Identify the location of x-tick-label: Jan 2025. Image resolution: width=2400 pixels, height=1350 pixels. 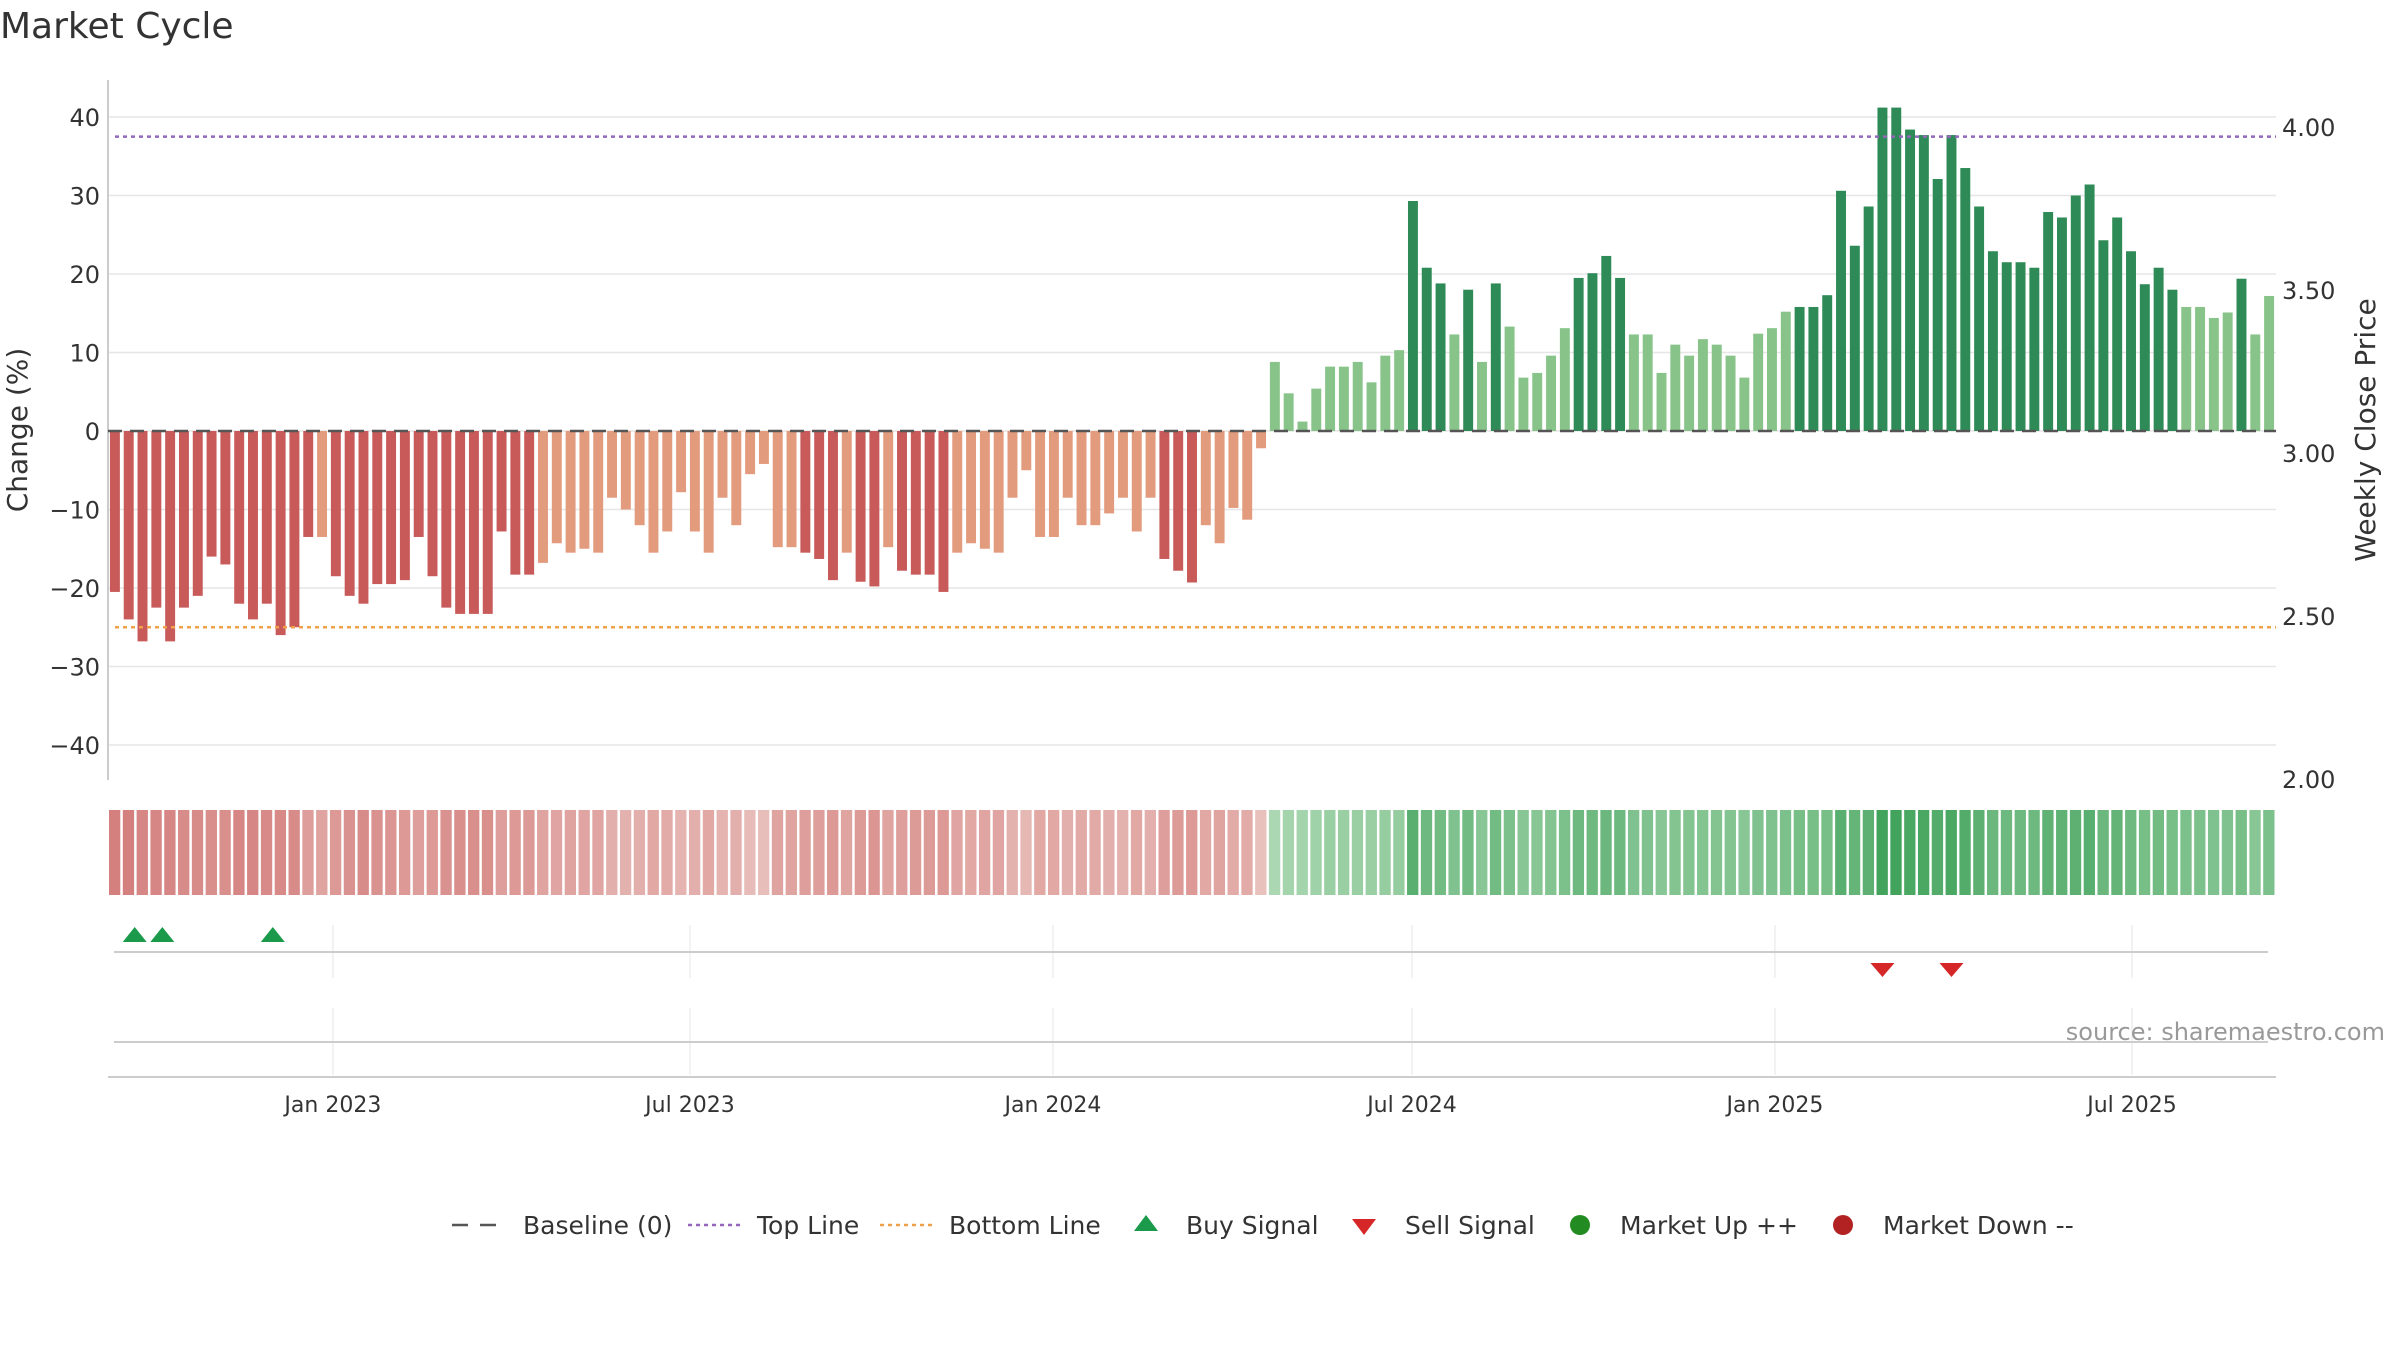
(1773, 1105).